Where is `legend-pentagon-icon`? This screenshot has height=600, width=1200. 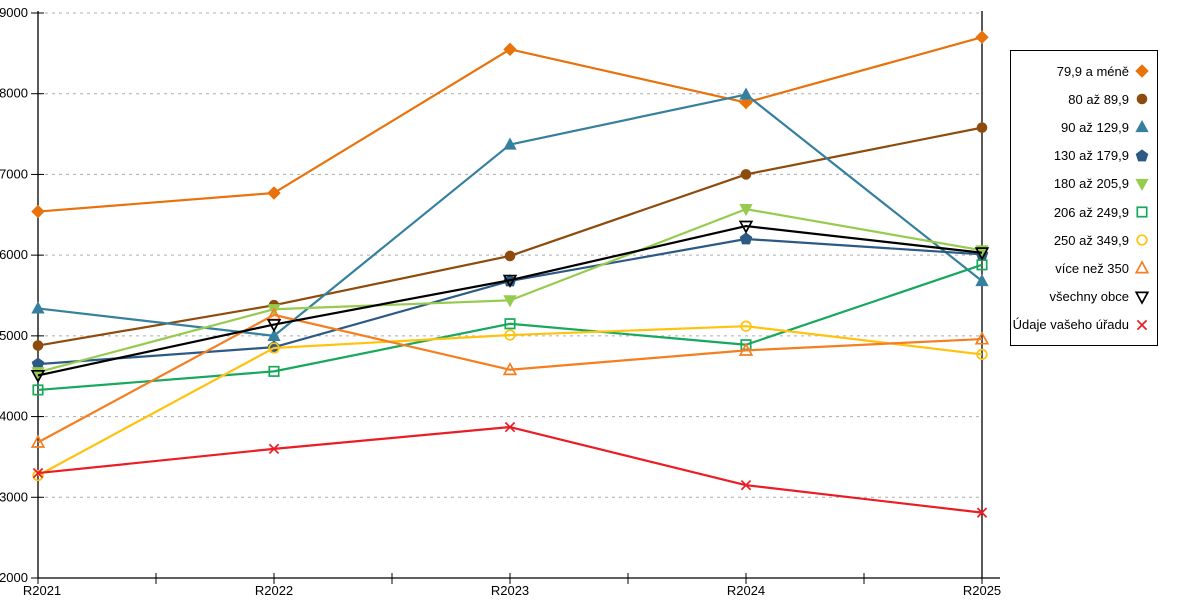 legend-pentagon-icon is located at coordinates (1142, 155).